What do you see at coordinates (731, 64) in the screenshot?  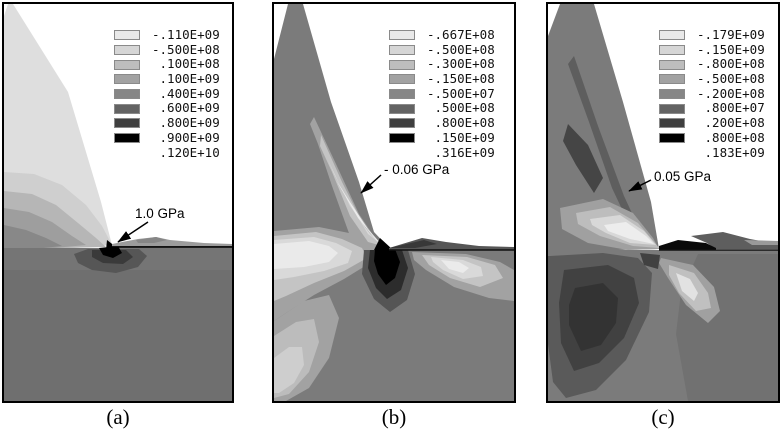 I see `legend-level-label: -.800E+08` at bounding box center [731, 64].